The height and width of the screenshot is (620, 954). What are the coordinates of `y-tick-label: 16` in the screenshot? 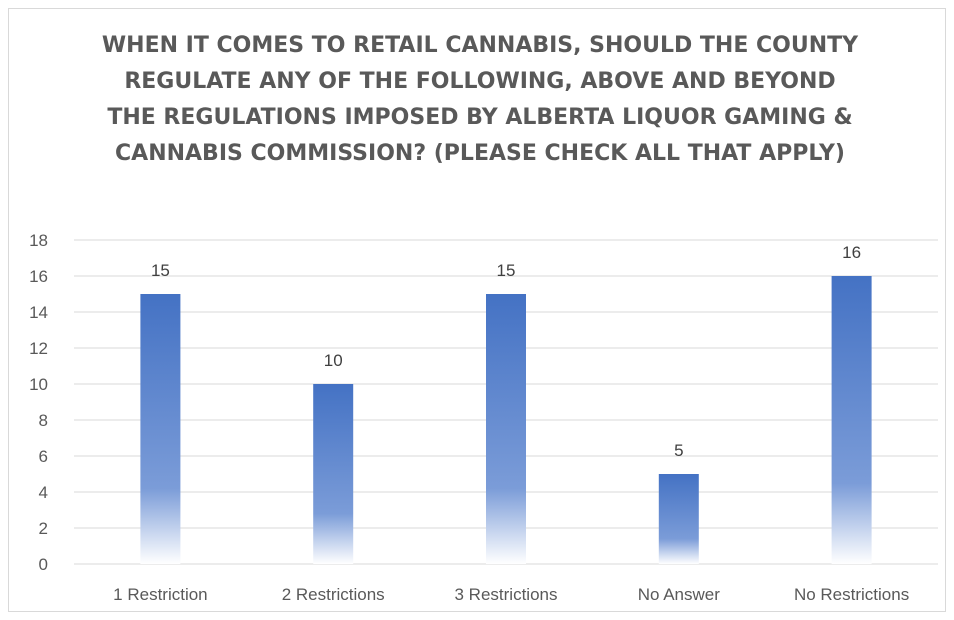 It's located at (38, 276).